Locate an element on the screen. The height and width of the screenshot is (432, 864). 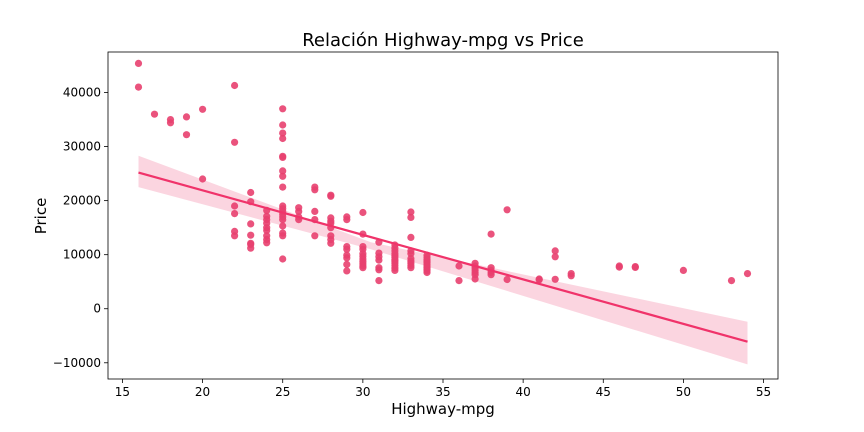
chart-title: Relación Highway-mpg vs Price is located at coordinates (443, 40).